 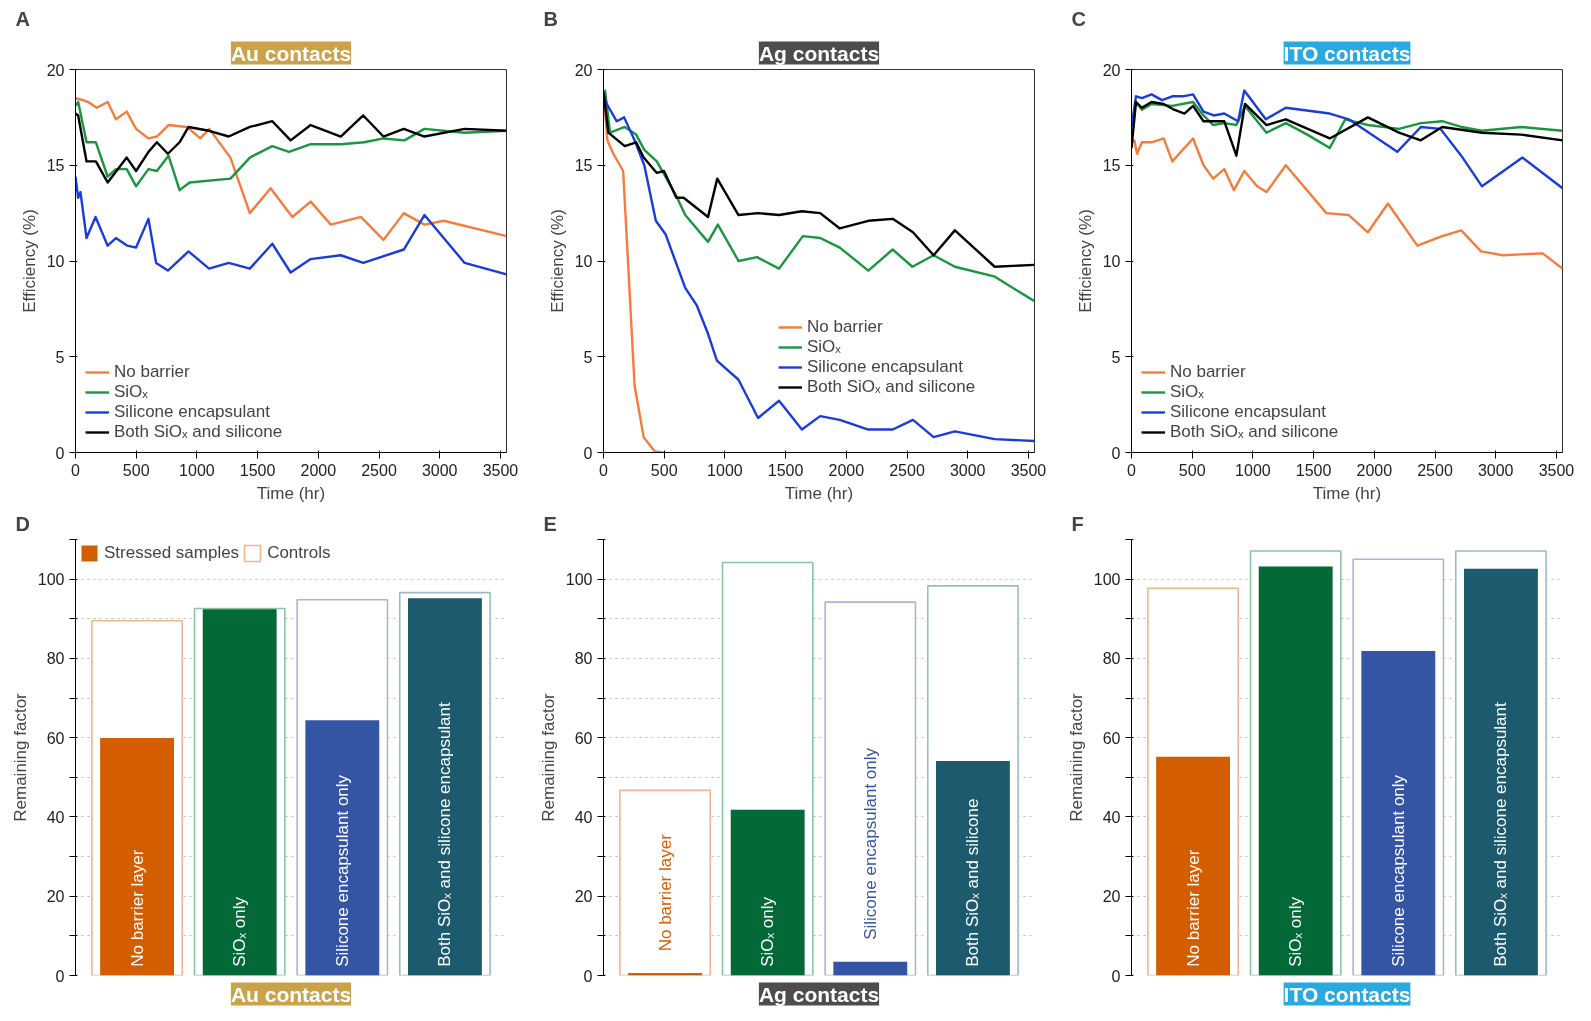 I want to click on x-axis-title: Ag contacts, so click(x=819, y=994).